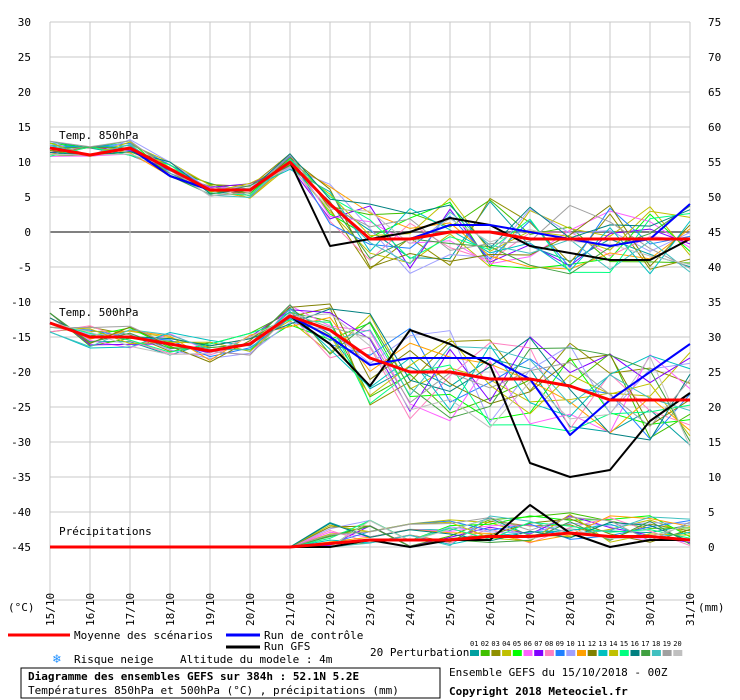 This screenshot has width=740, height=700. Describe the element at coordinates (581, 644) in the screenshot. I see `perturbation-legend-label: 11` at that location.